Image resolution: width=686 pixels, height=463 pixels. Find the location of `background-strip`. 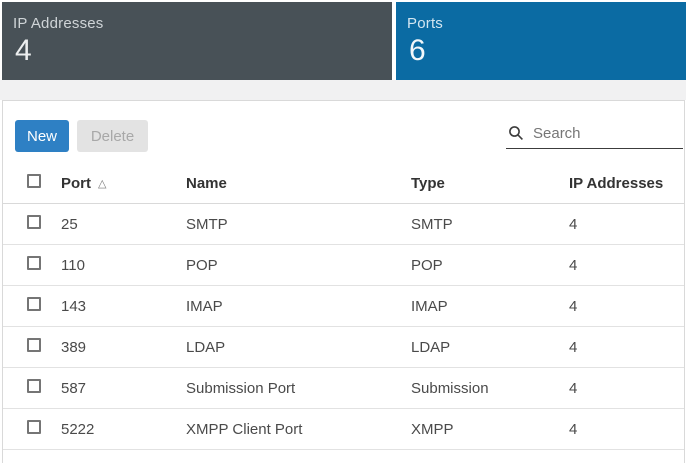

background-strip is located at coordinates (343, 90).